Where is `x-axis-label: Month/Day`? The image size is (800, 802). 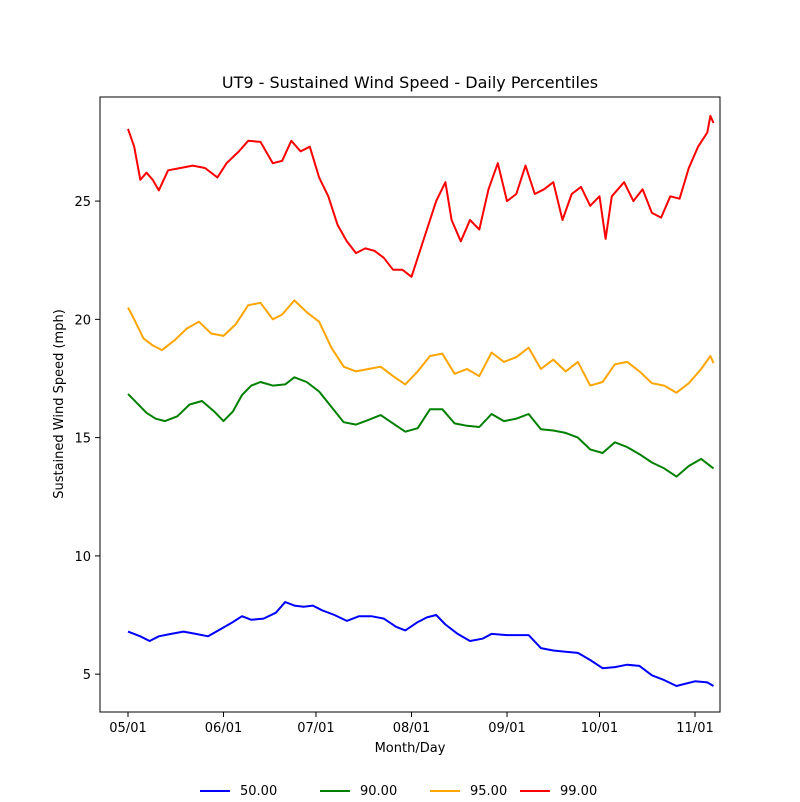 x-axis-label: Month/Day is located at coordinates (410, 748).